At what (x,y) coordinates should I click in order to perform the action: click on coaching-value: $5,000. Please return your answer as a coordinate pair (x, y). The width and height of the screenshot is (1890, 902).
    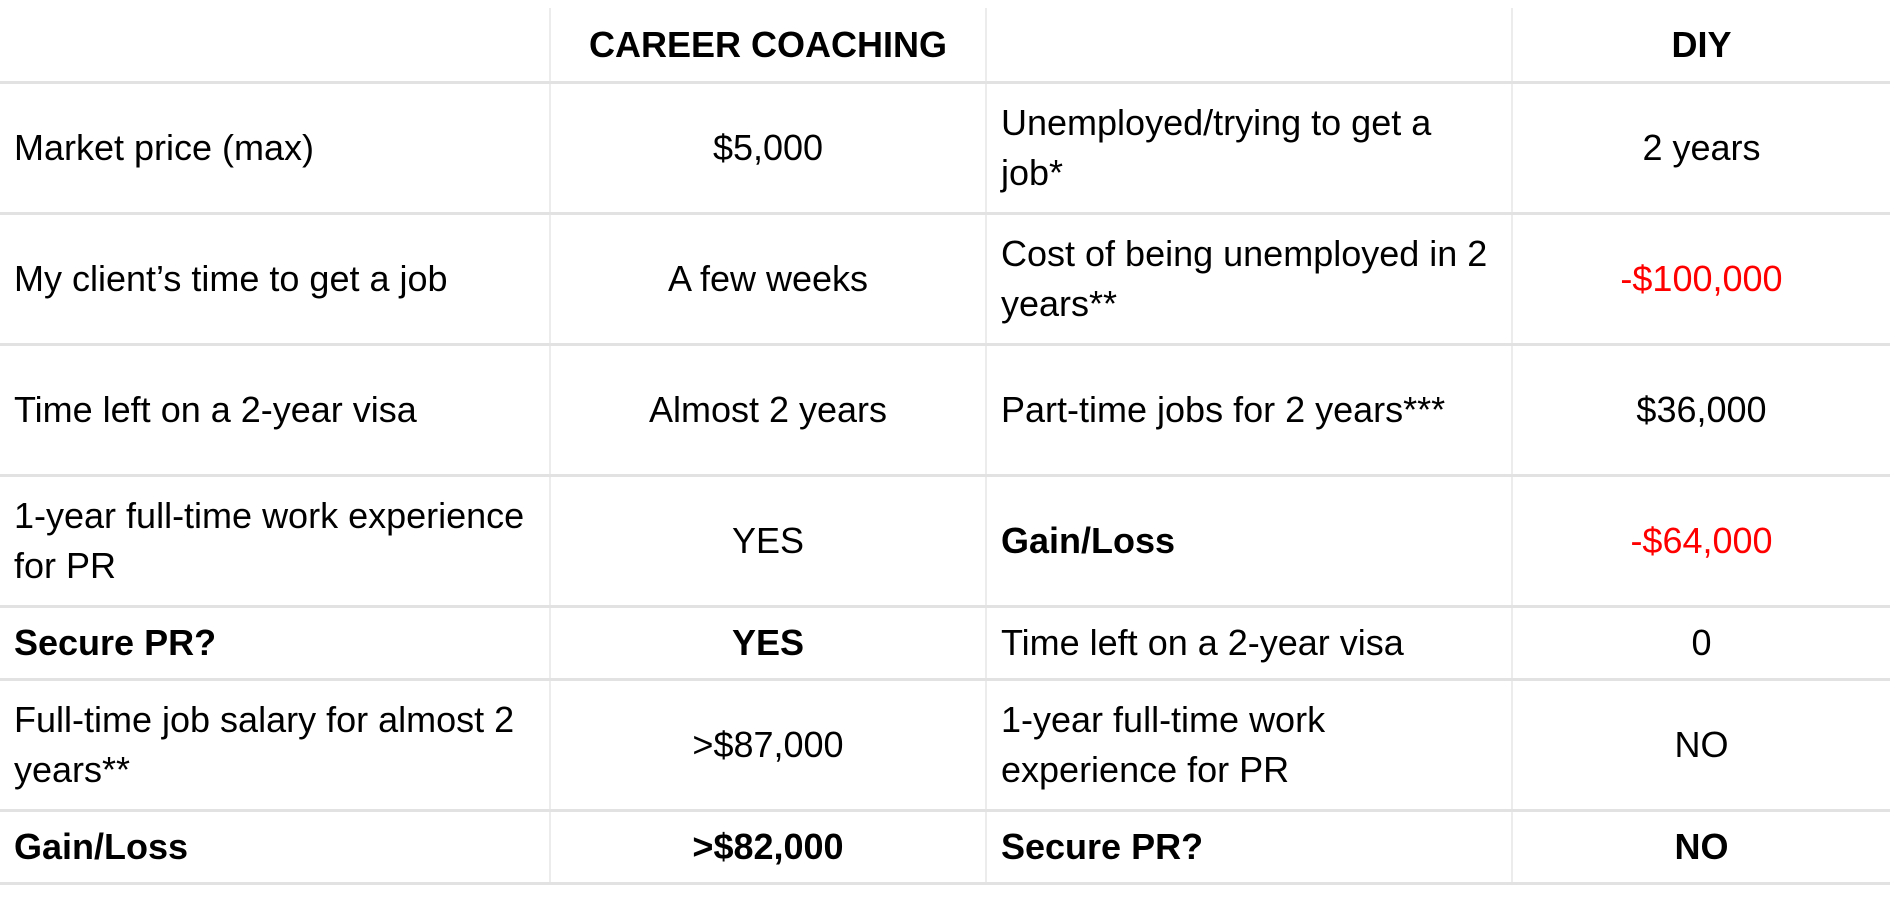
    Looking at the image, I should click on (768, 148).